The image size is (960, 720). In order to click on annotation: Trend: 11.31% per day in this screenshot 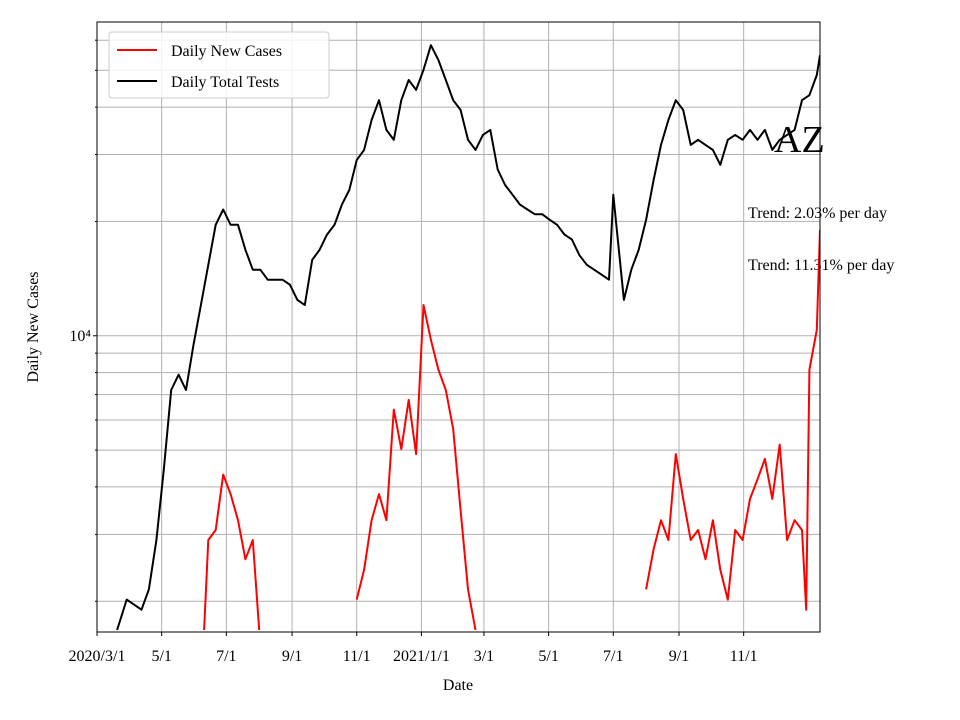, I will do `click(821, 265)`.